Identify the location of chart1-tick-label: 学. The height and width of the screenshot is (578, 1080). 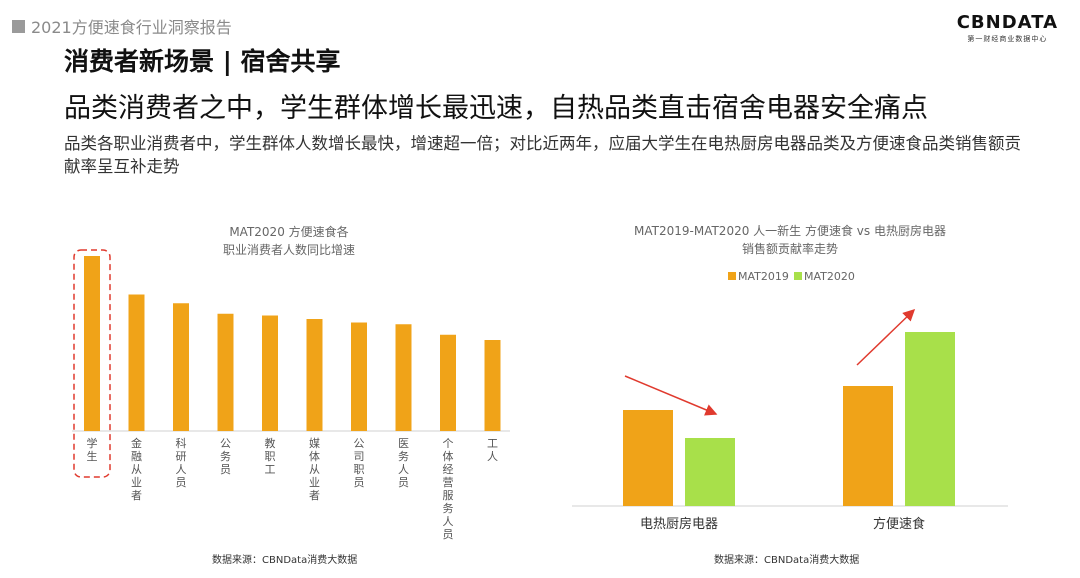
(92, 443).